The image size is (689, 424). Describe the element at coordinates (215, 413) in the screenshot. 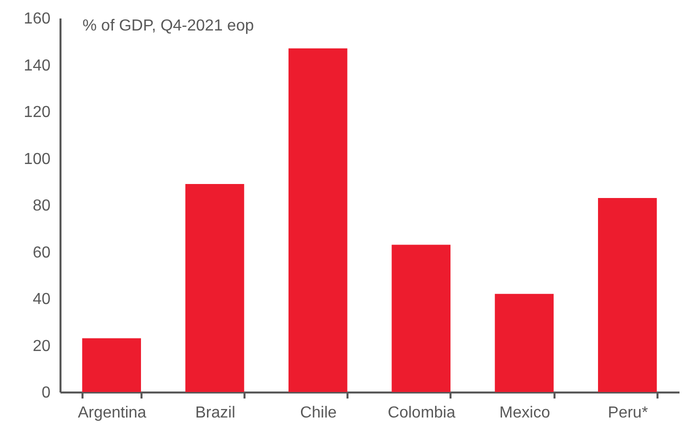

I see `x-tick-label: Brazil` at that location.